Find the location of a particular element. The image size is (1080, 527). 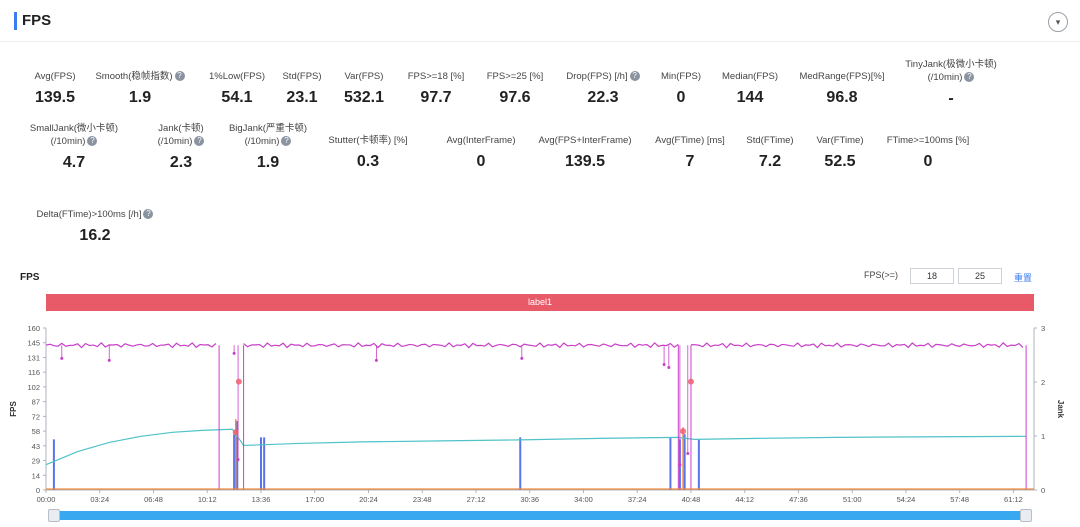

reset-link: 重置 is located at coordinates (1023, 278).